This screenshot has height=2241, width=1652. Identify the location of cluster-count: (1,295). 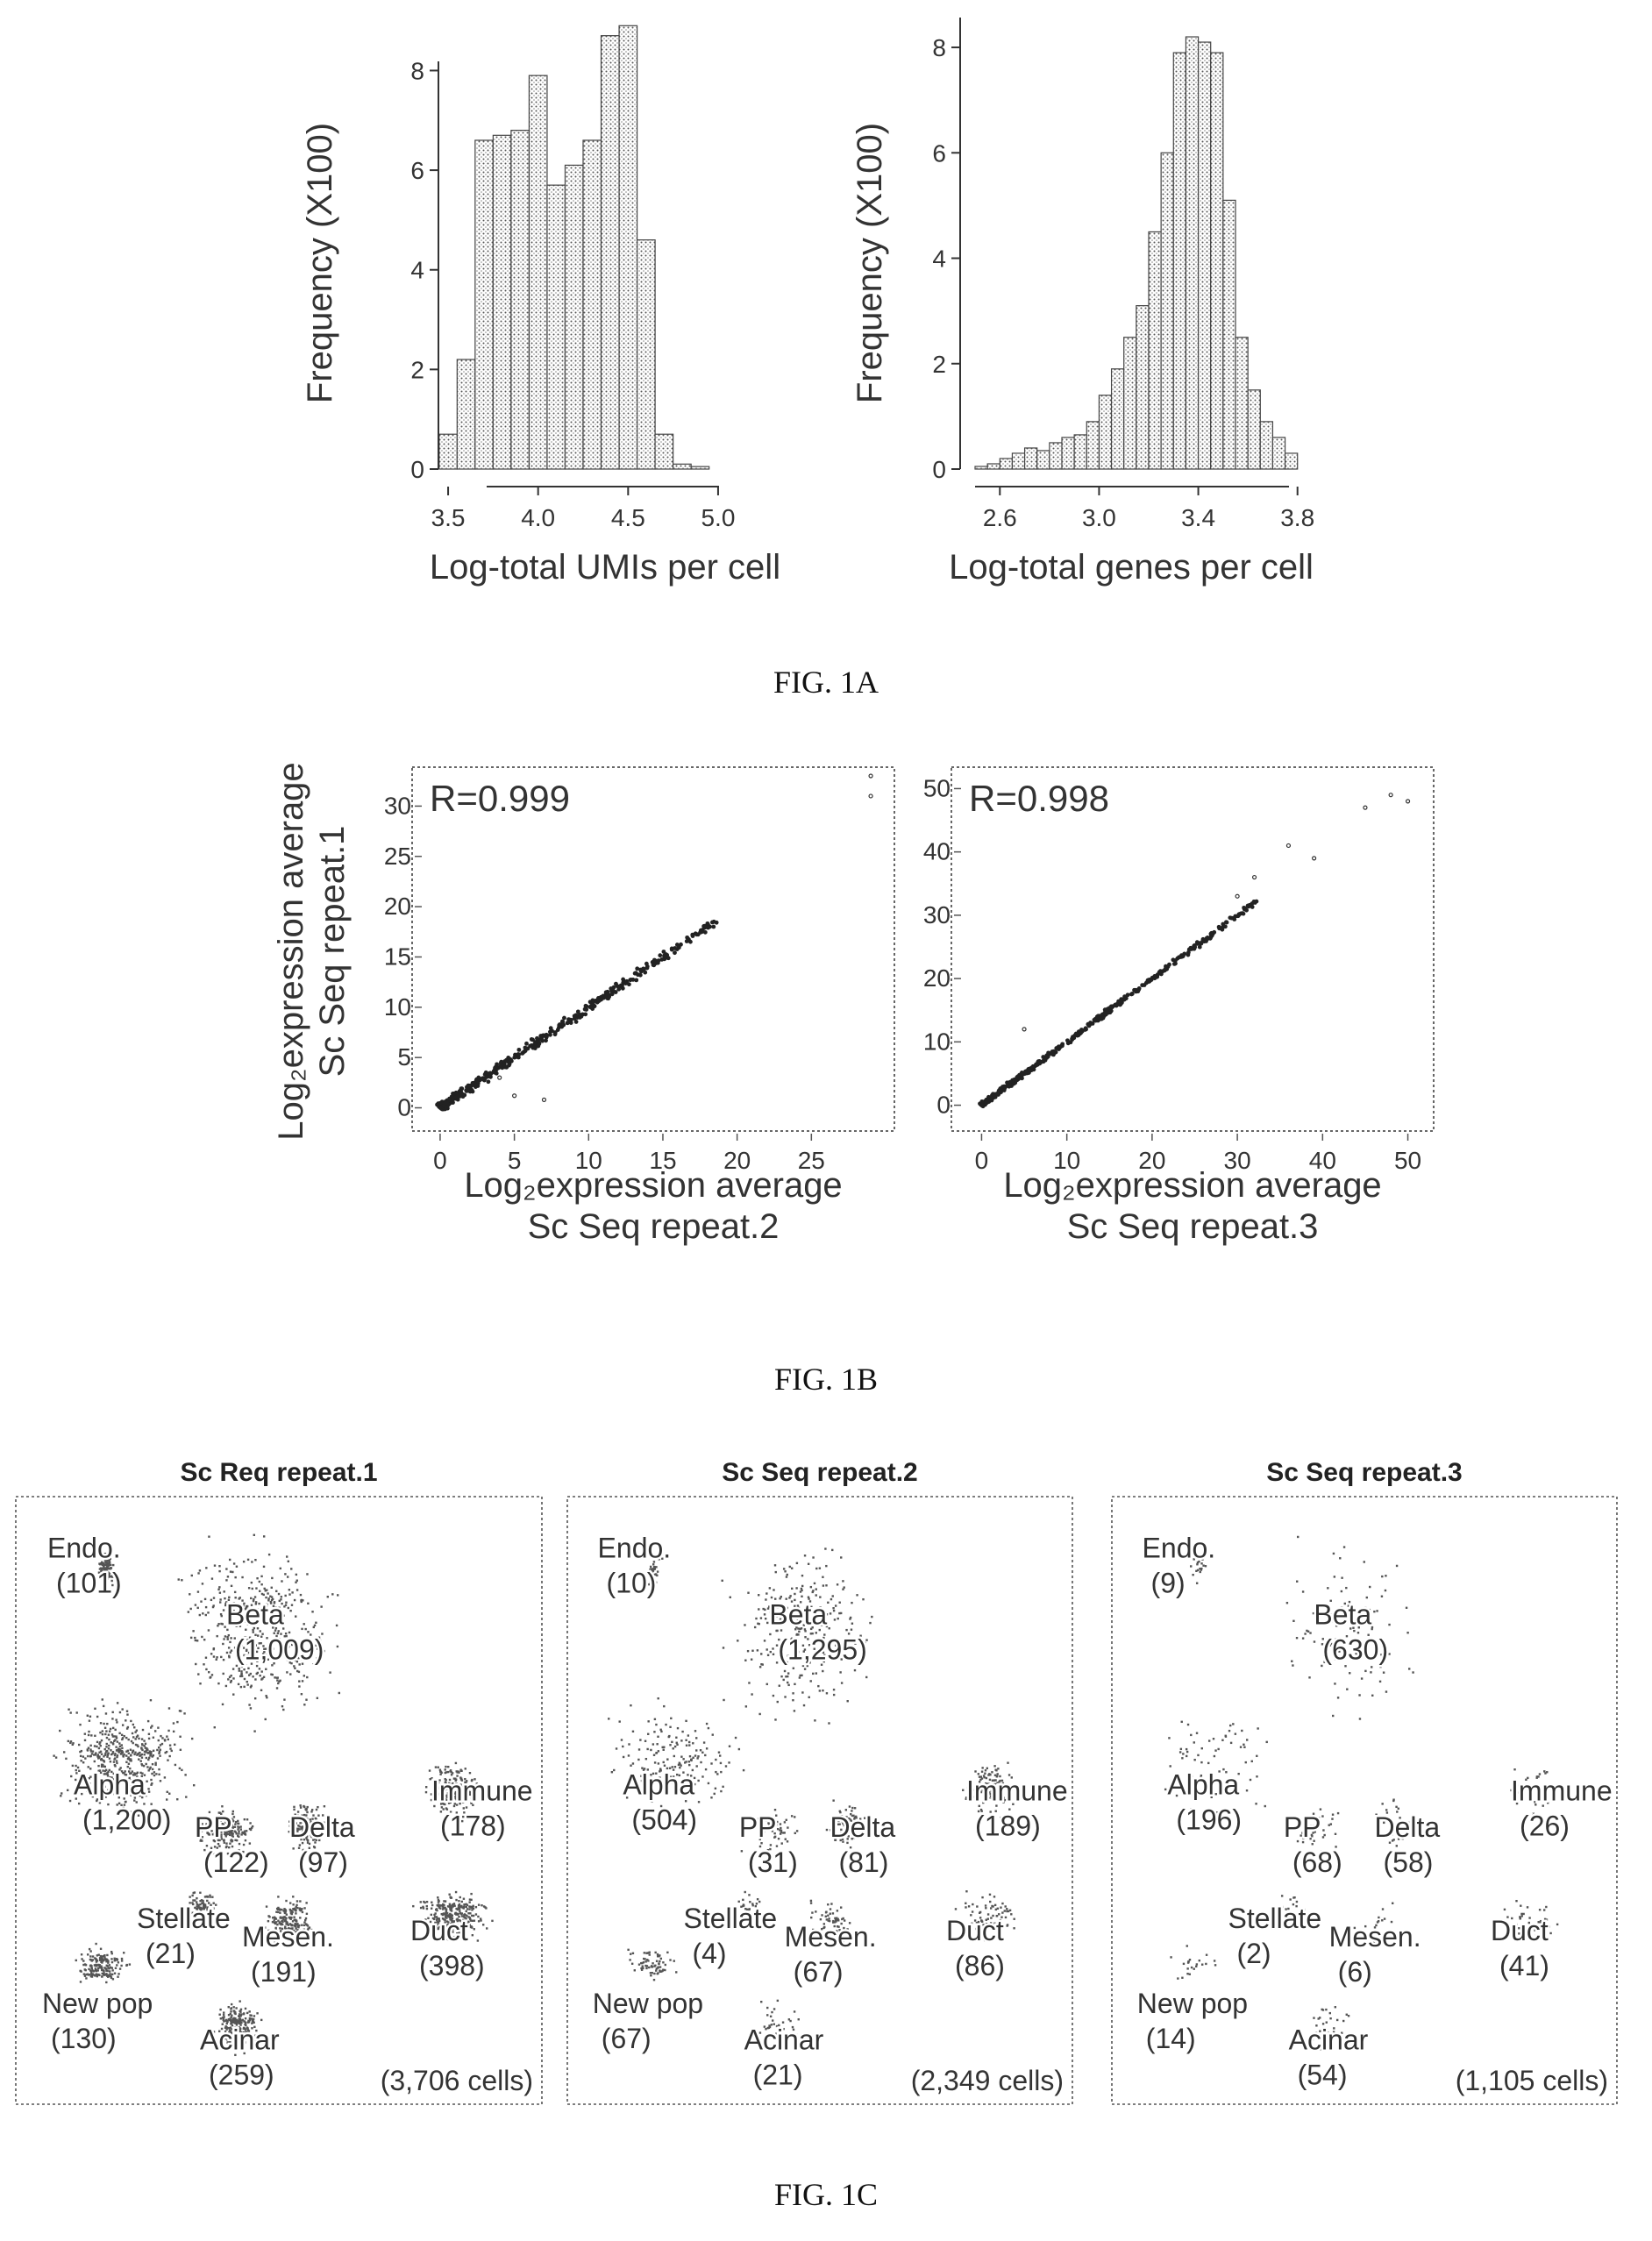
(822, 1650).